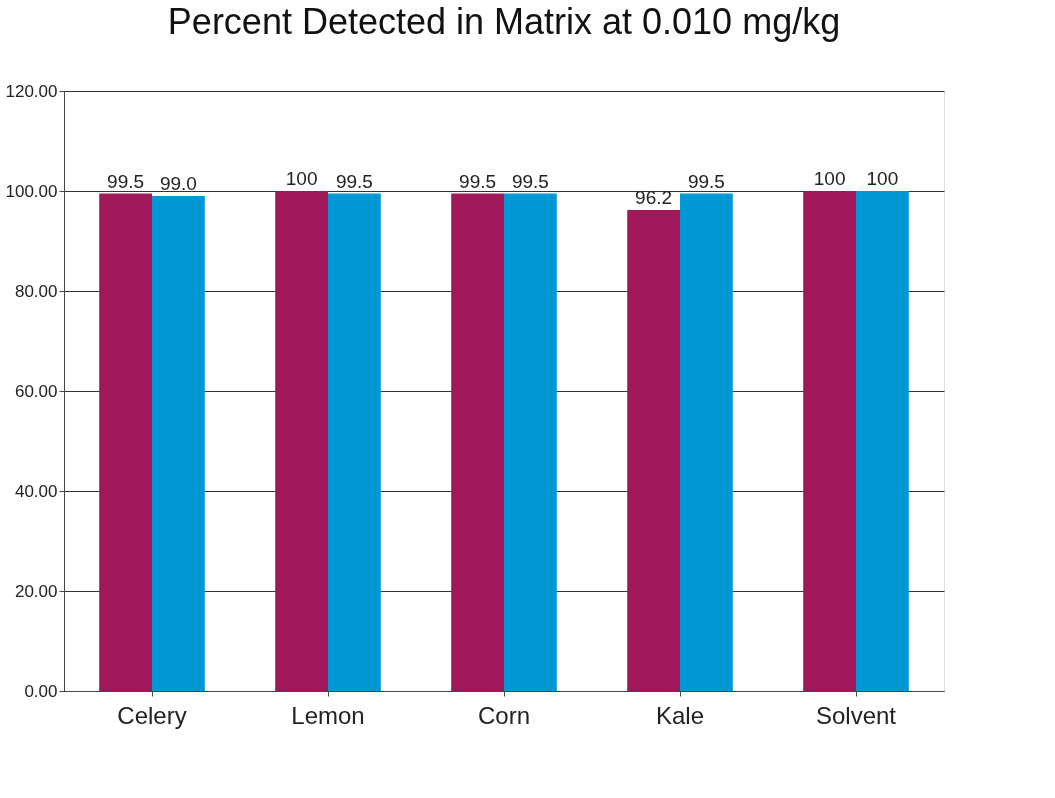 The image size is (1055, 798). What do you see at coordinates (36, 591) in the screenshot?
I see `y-tick-label: 20.00` at bounding box center [36, 591].